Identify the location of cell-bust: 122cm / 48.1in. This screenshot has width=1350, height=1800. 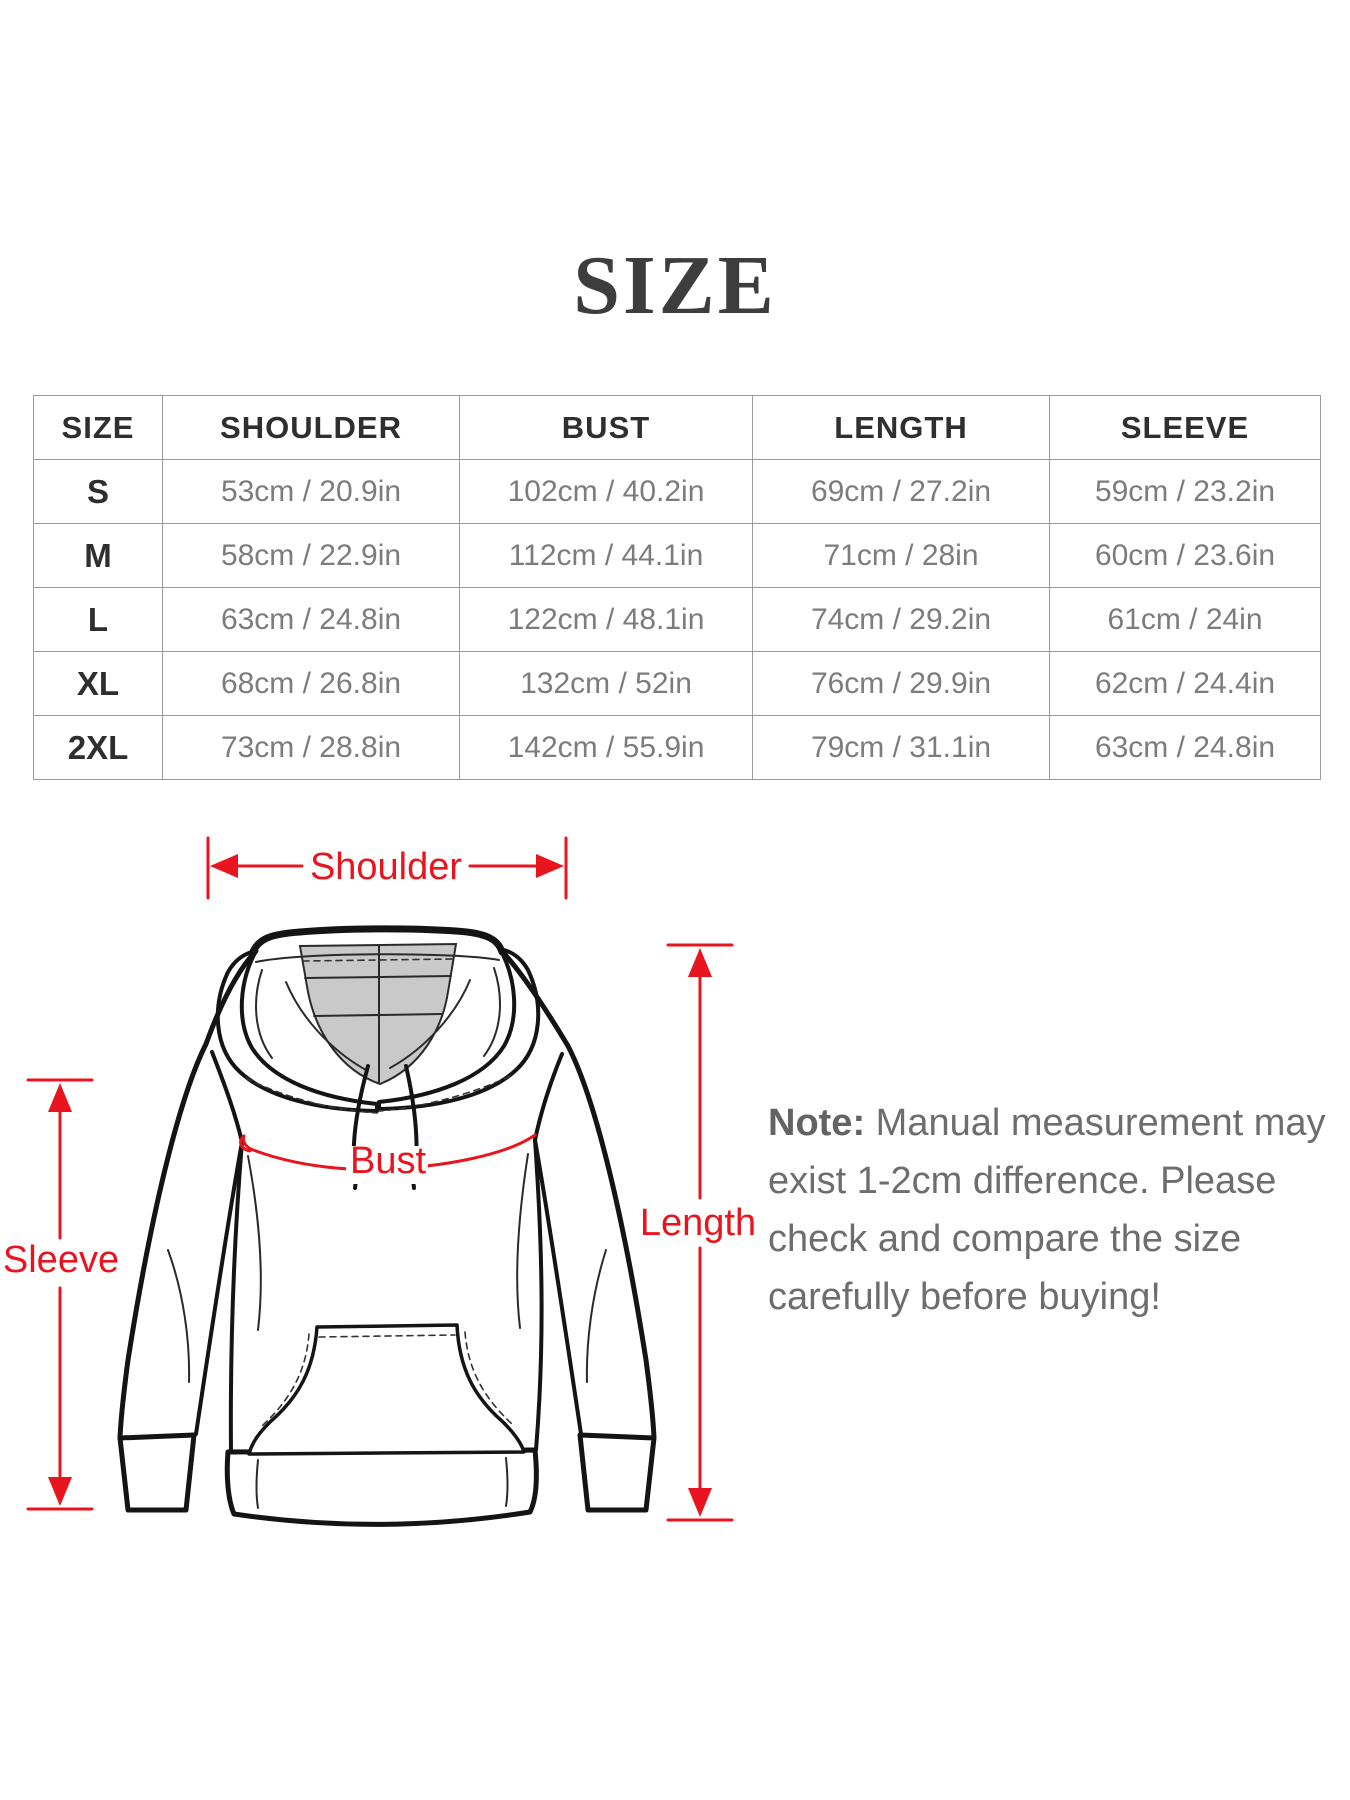
(606, 619).